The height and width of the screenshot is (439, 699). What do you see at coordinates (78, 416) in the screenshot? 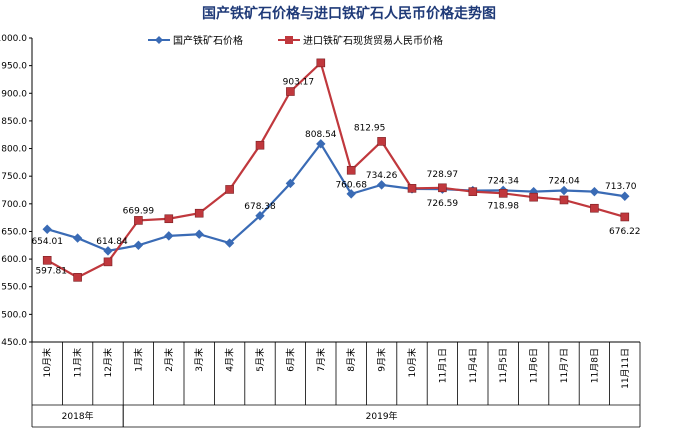
I see `year-group-label: 2018年` at bounding box center [78, 416].